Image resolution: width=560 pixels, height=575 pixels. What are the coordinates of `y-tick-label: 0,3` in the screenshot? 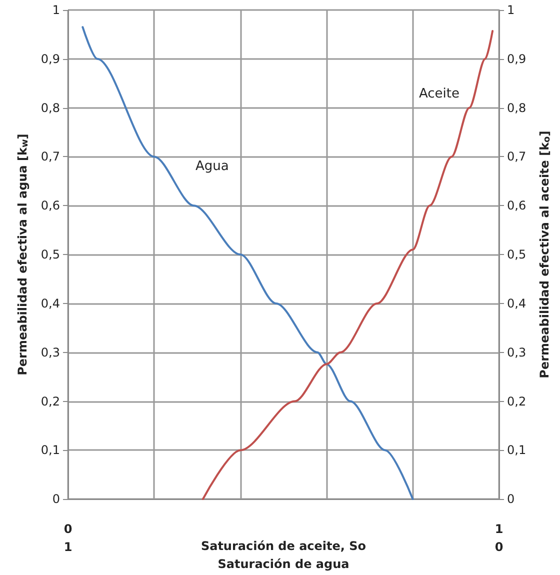 It's located at (50, 352).